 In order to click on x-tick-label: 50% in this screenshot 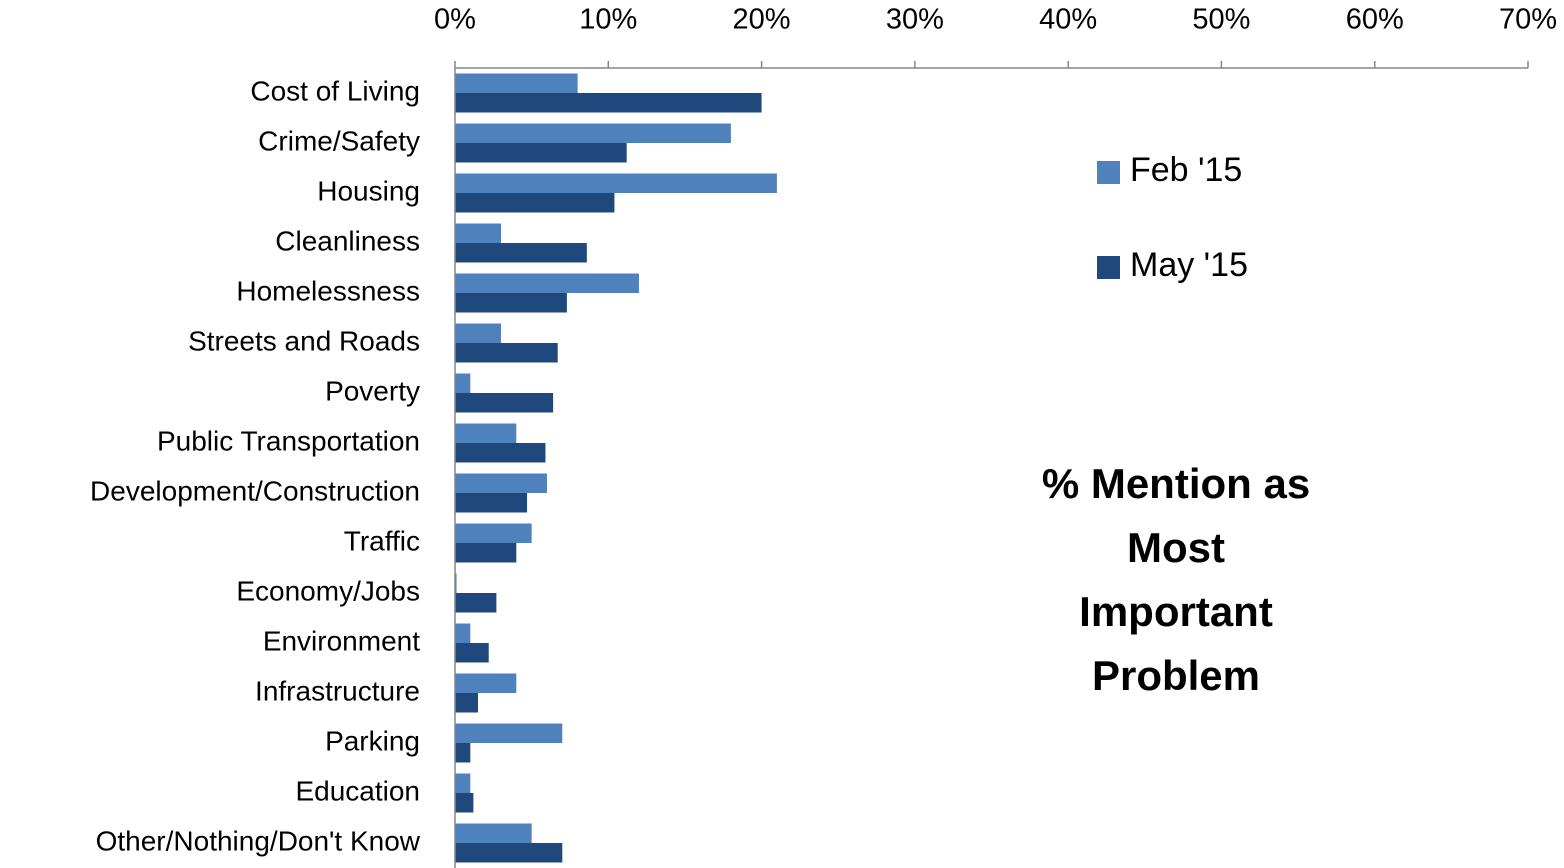, I will do `click(1221, 20)`.